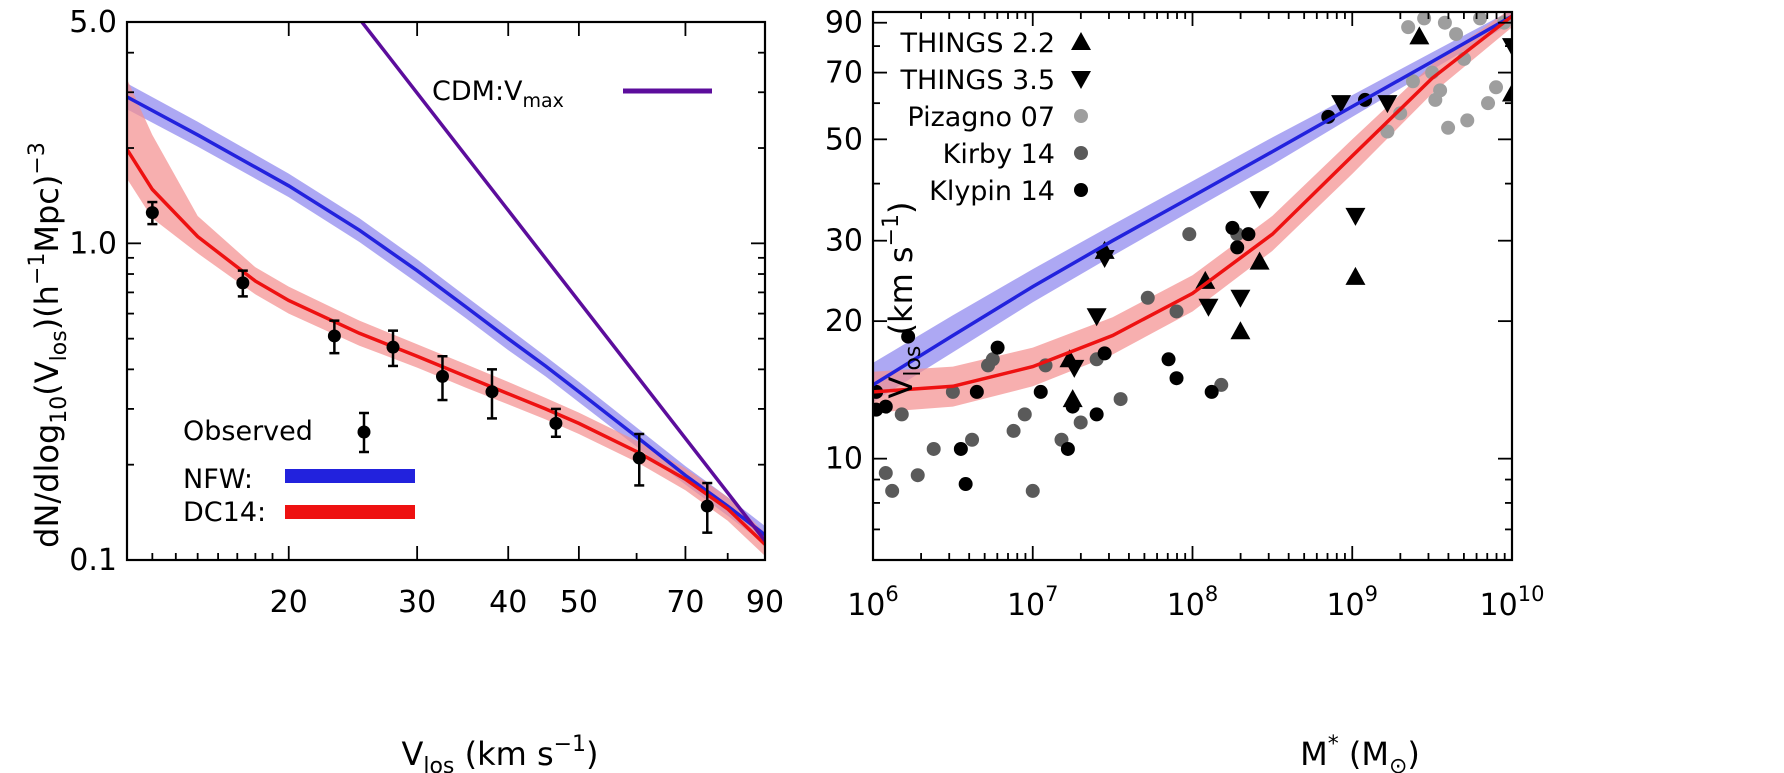 The width and height of the screenshot is (1784, 773). What do you see at coordinates (499, 752) in the screenshot?
I see `left-x-axis-title: Vlos (km s−1)` at bounding box center [499, 752].